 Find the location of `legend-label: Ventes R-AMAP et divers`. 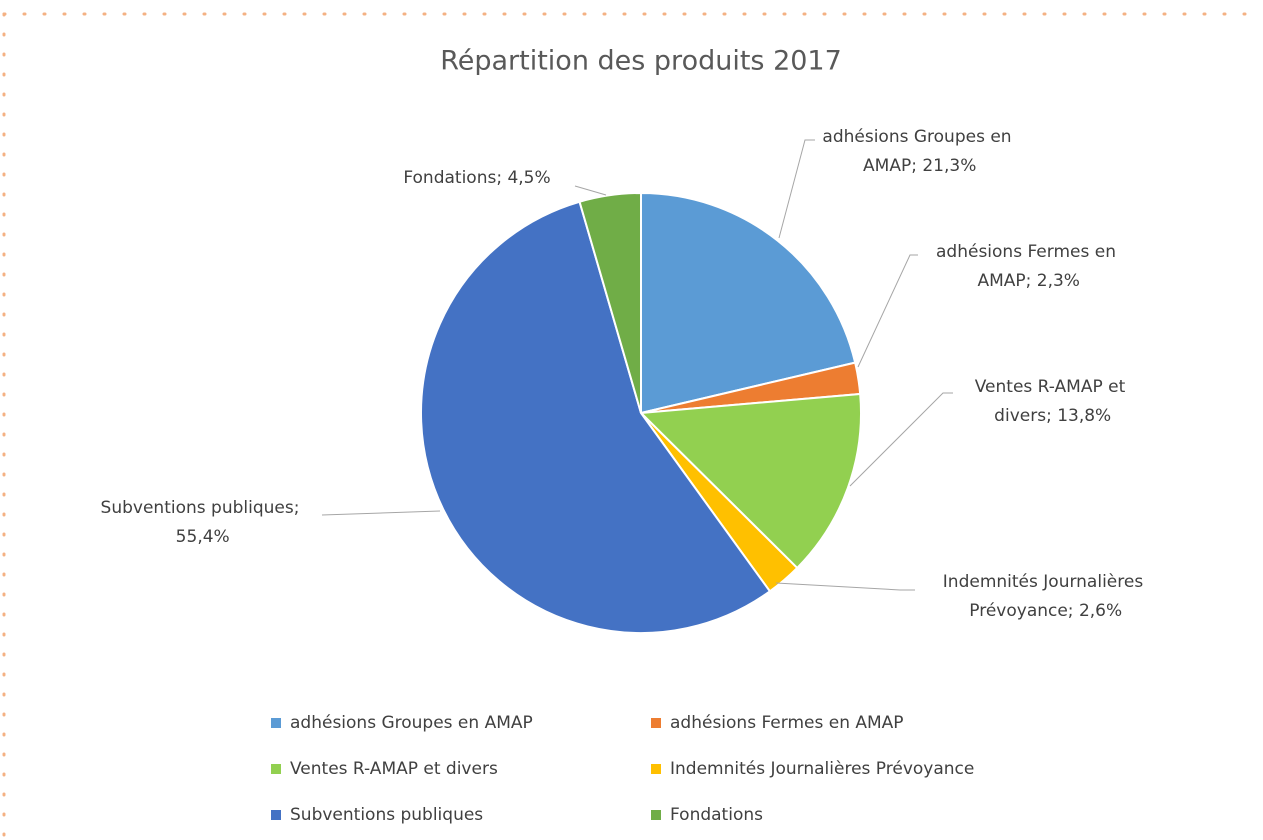

legend-label: Ventes R-AMAP et divers is located at coordinates (394, 769).